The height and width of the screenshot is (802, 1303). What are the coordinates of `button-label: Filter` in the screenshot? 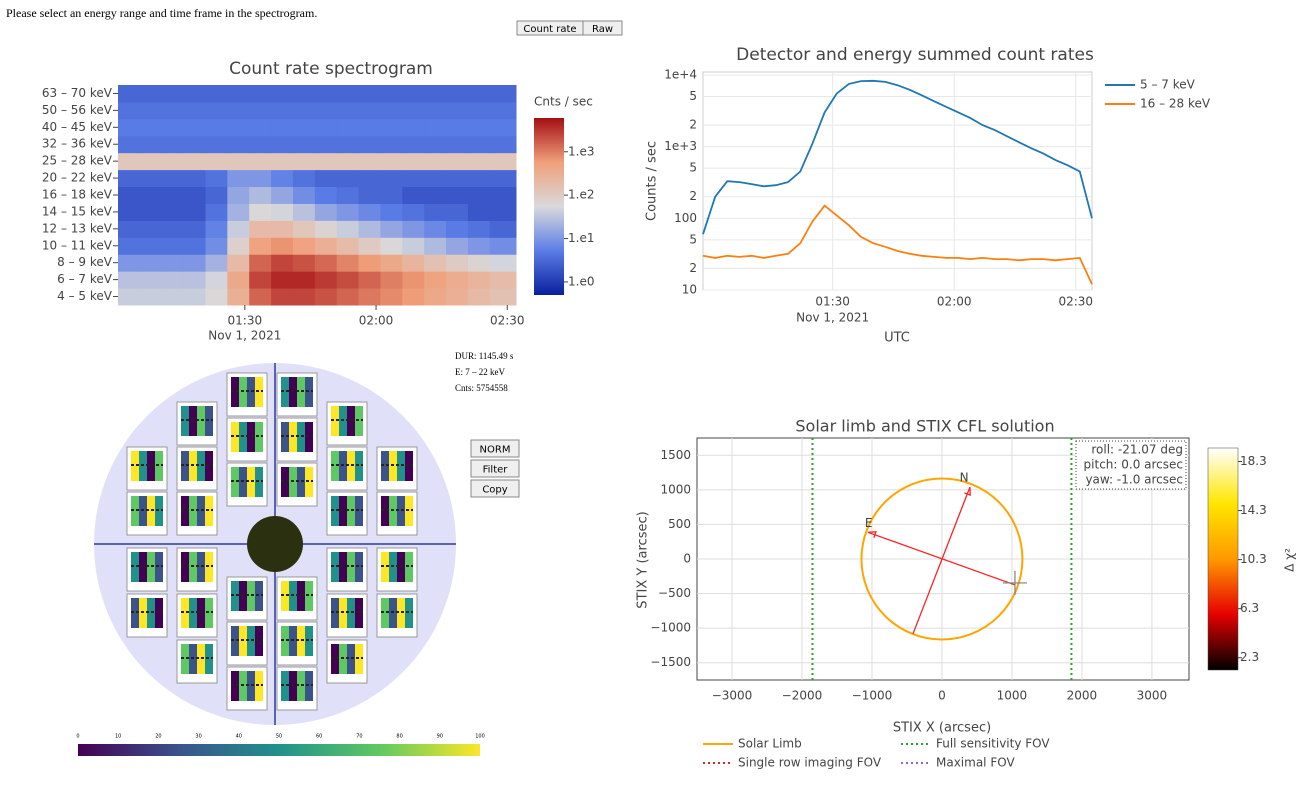 It's located at (496, 470).